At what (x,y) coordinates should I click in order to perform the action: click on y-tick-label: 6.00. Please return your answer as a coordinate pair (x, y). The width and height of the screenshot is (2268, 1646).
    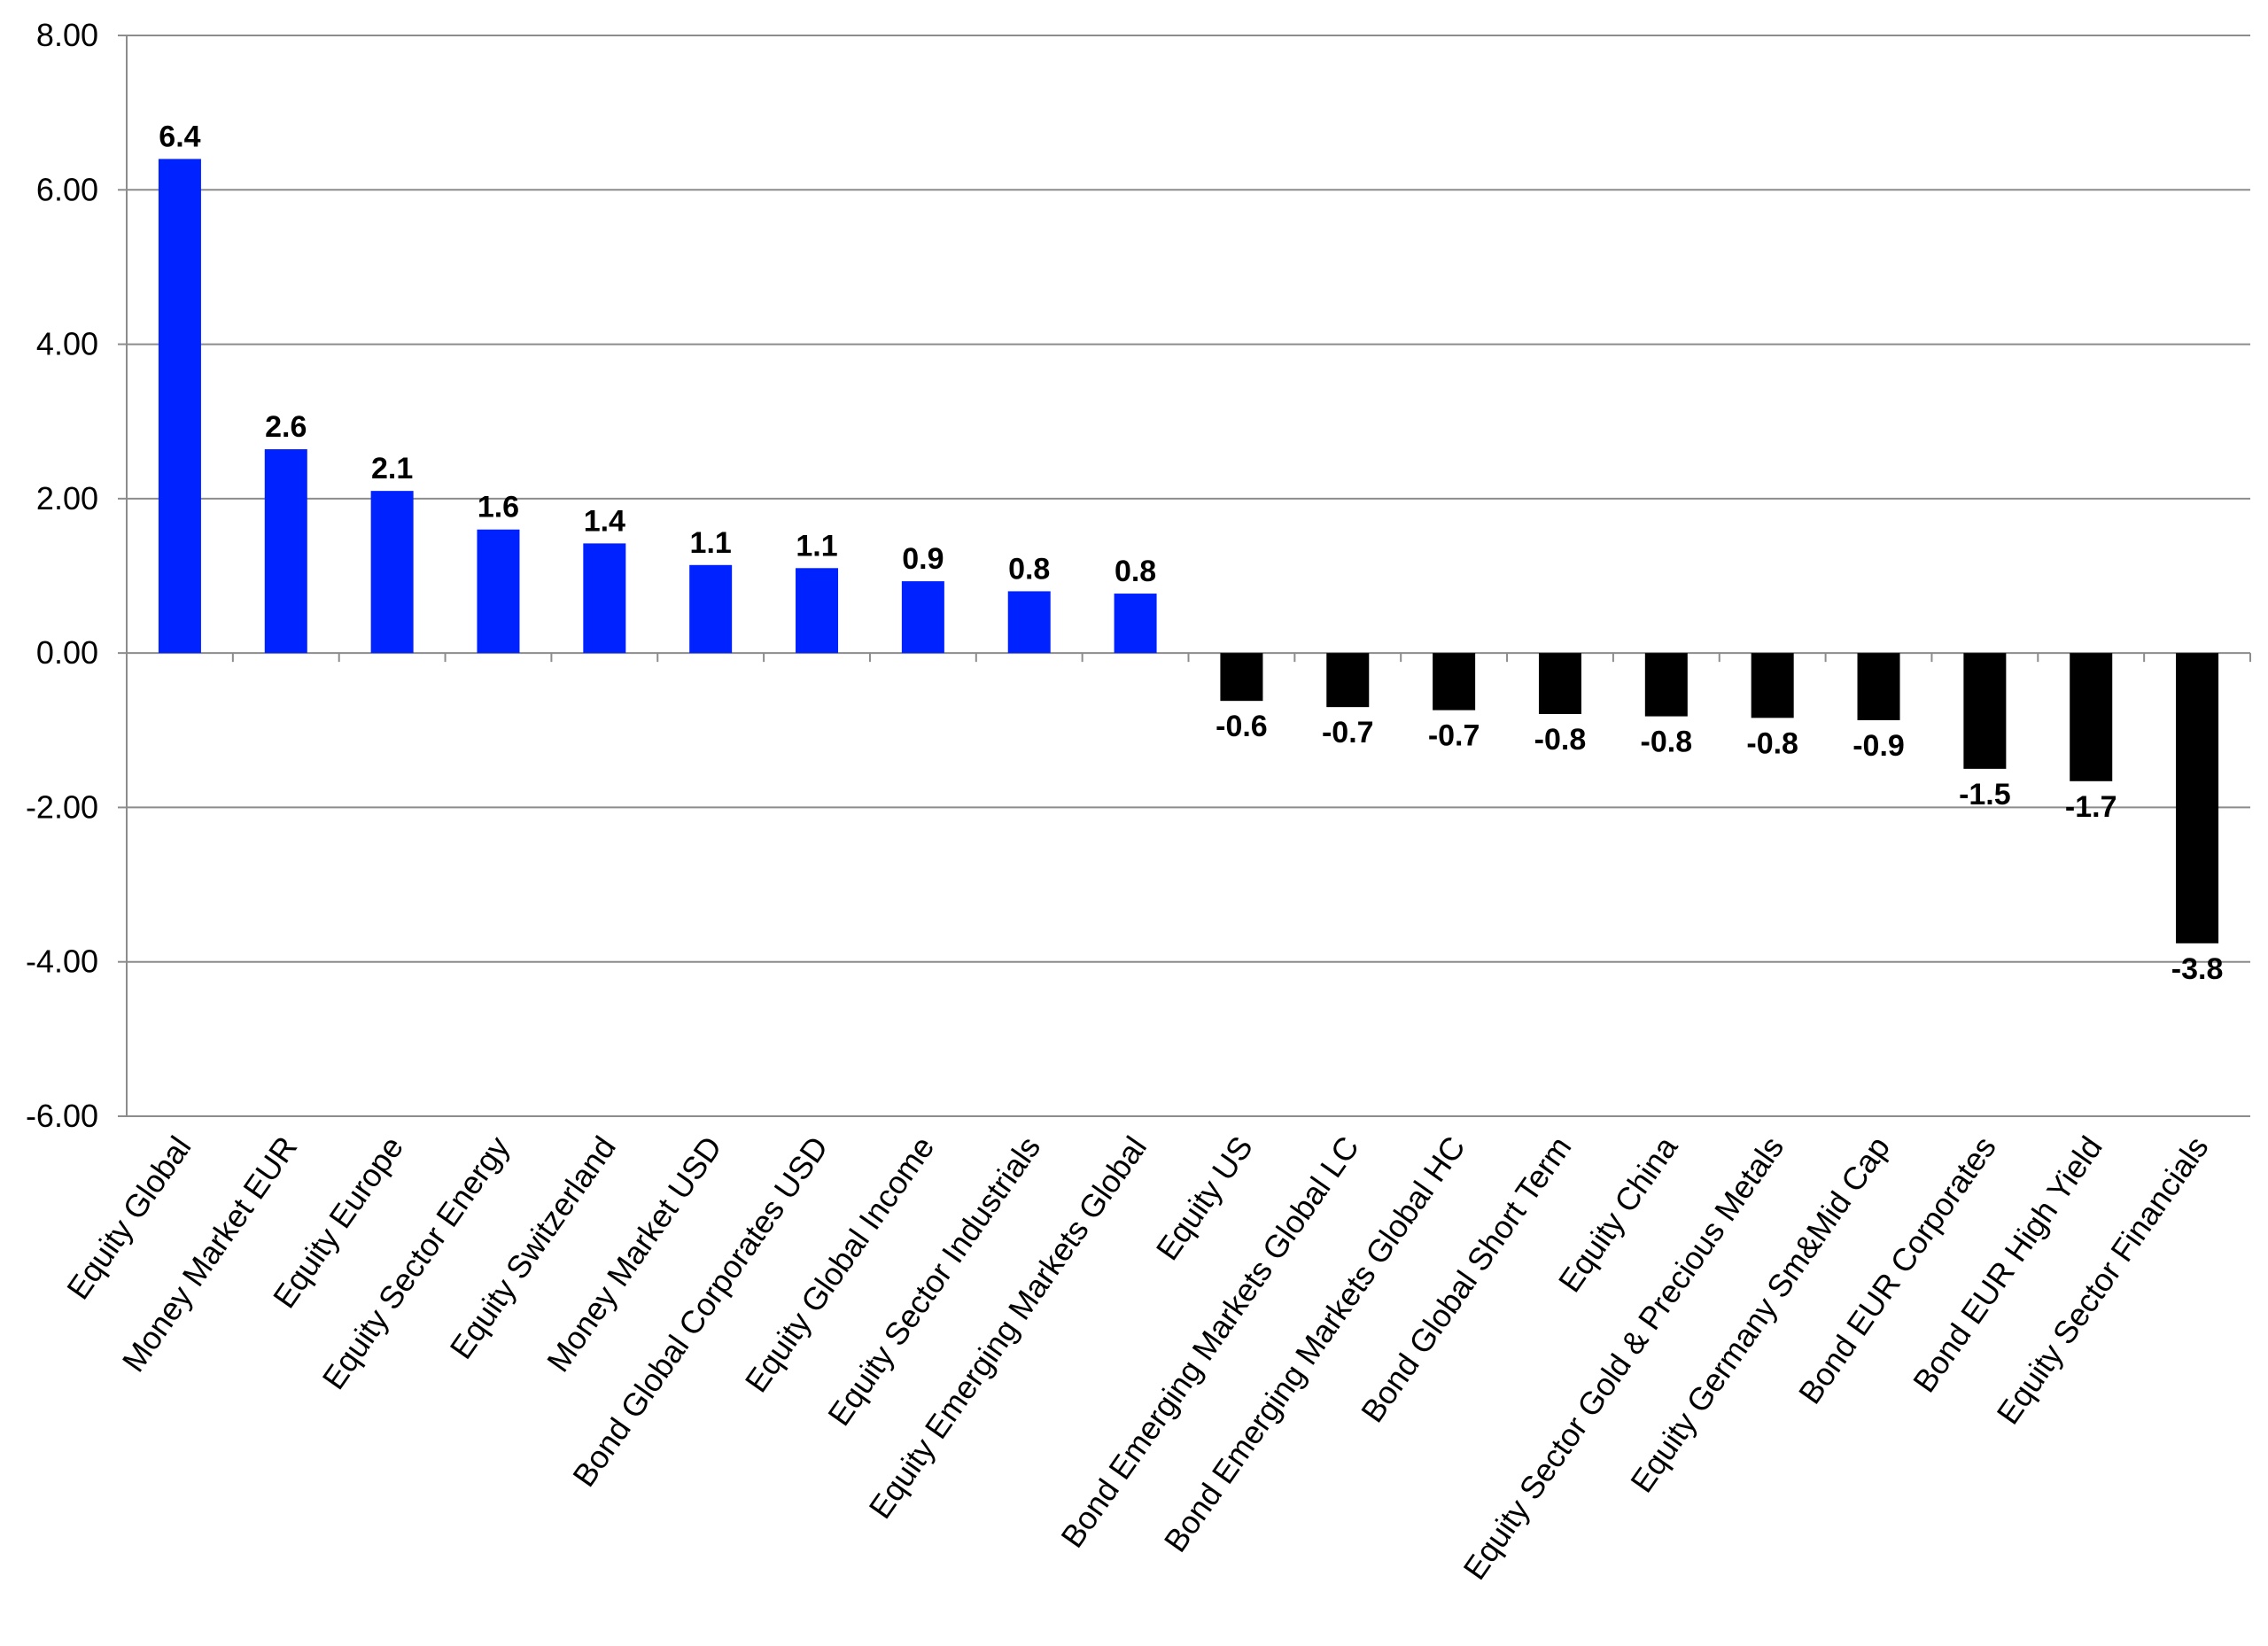
    Looking at the image, I should click on (67, 189).